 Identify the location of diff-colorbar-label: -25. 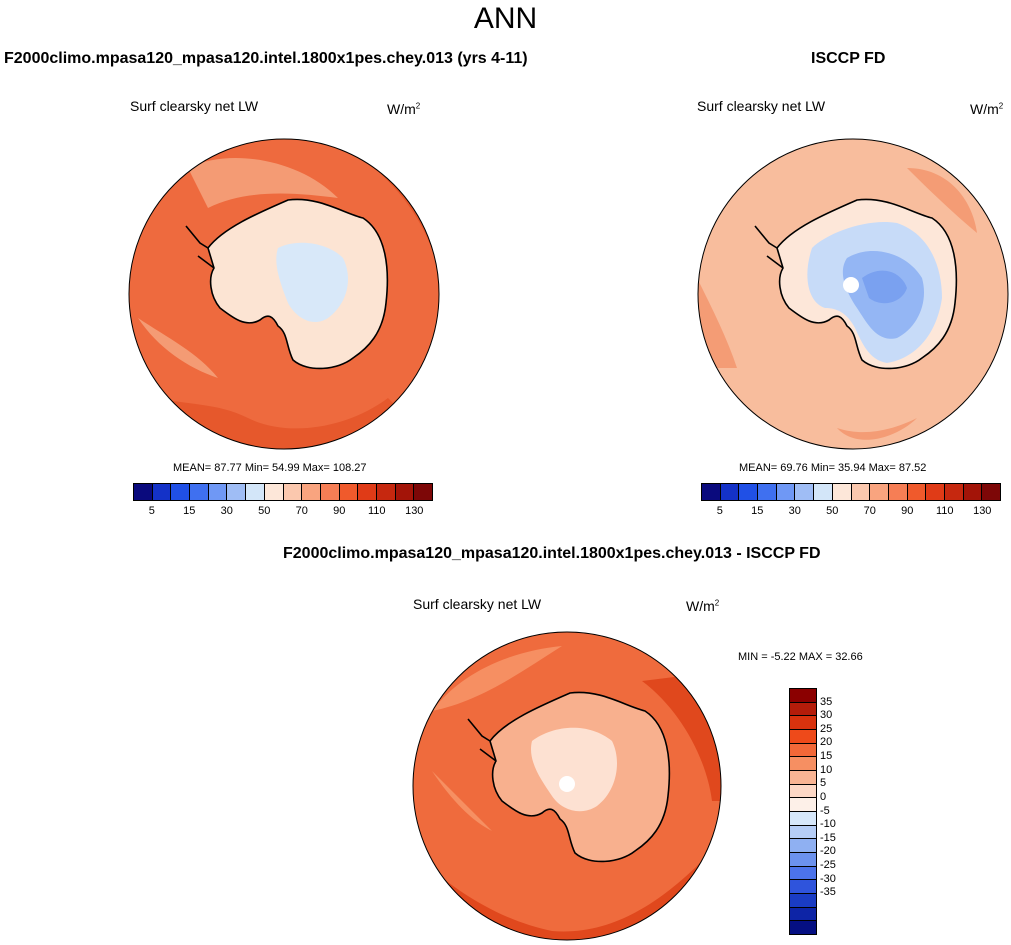
(828, 864).